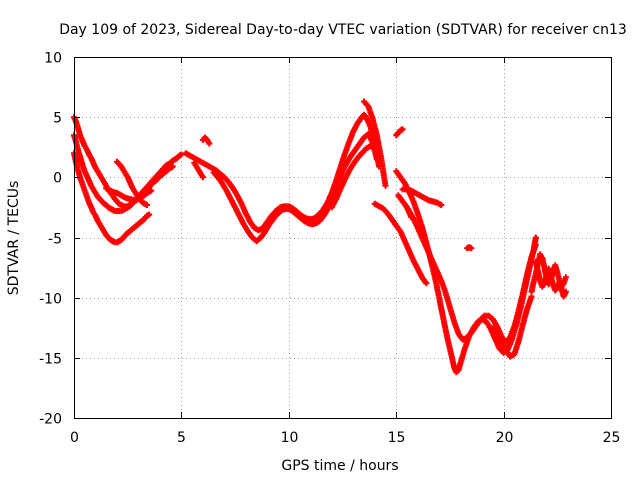 The image size is (640, 480). I want to click on x-tick-labels: 0 5 10 15 20 25, so click(345, 438).